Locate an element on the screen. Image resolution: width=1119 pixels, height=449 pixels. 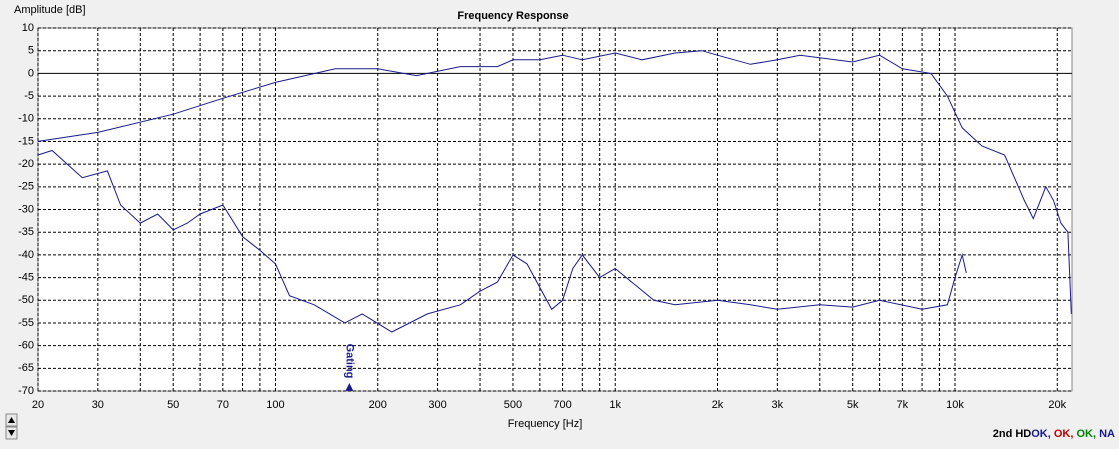
x-axis-label: Frequency [Hz] is located at coordinates (545, 424).